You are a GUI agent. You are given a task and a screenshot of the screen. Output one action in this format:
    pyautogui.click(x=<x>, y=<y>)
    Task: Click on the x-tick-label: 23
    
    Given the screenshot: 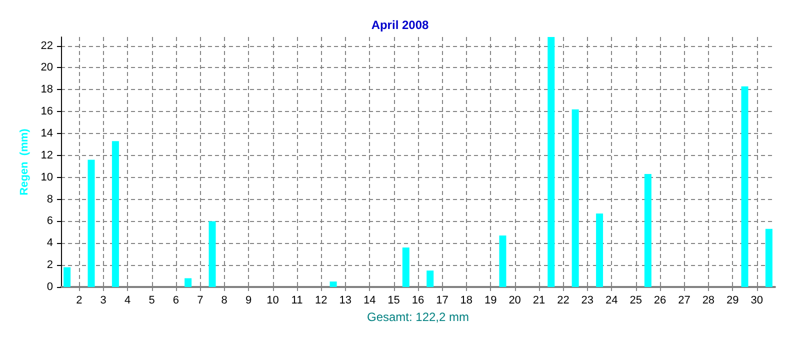 What is the action you would take?
    pyautogui.click(x=587, y=300)
    